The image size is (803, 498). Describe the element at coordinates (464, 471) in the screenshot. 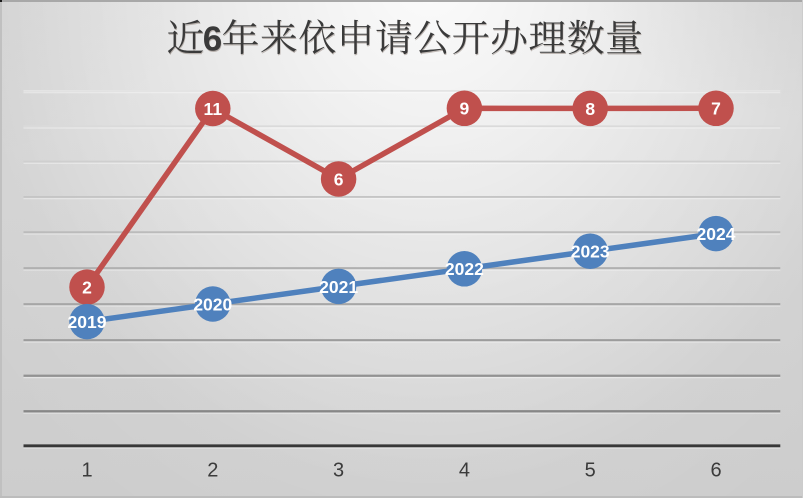

I see `svg-text: 4` at that location.